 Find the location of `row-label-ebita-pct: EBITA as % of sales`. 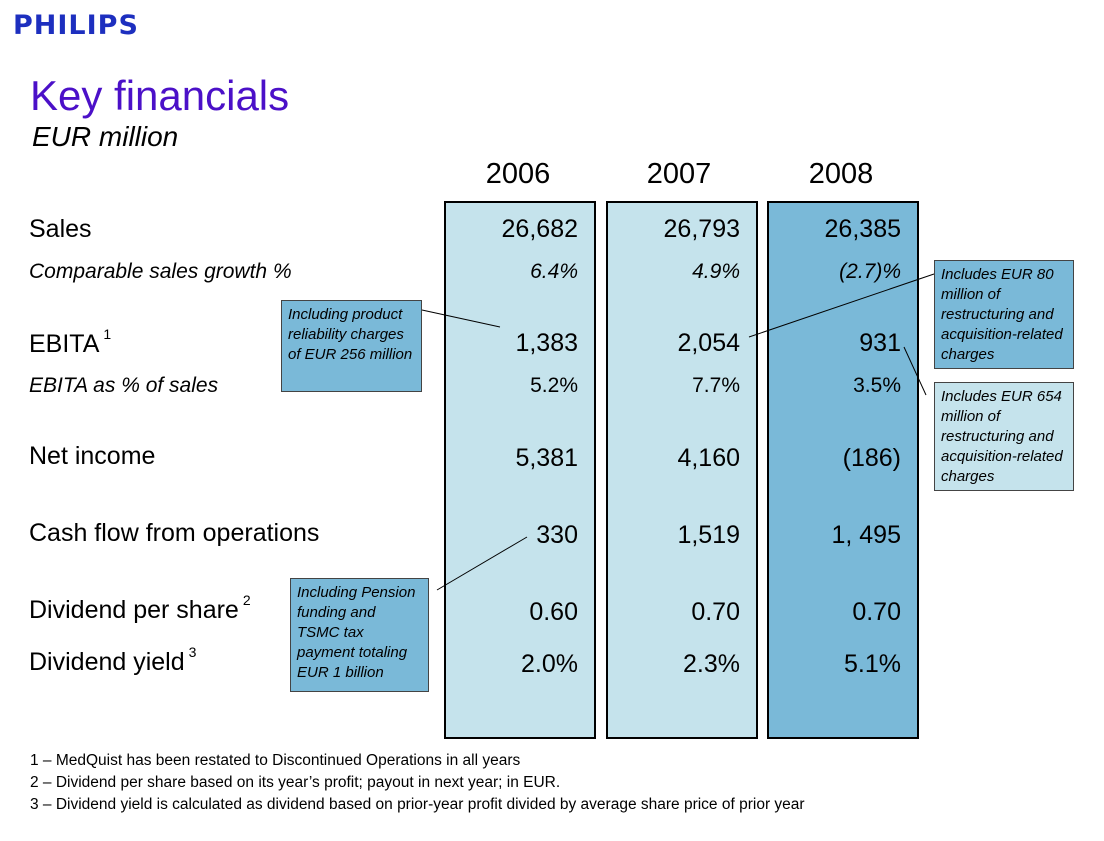

row-label-ebita-pct: EBITA as % of sales is located at coordinates (124, 385).